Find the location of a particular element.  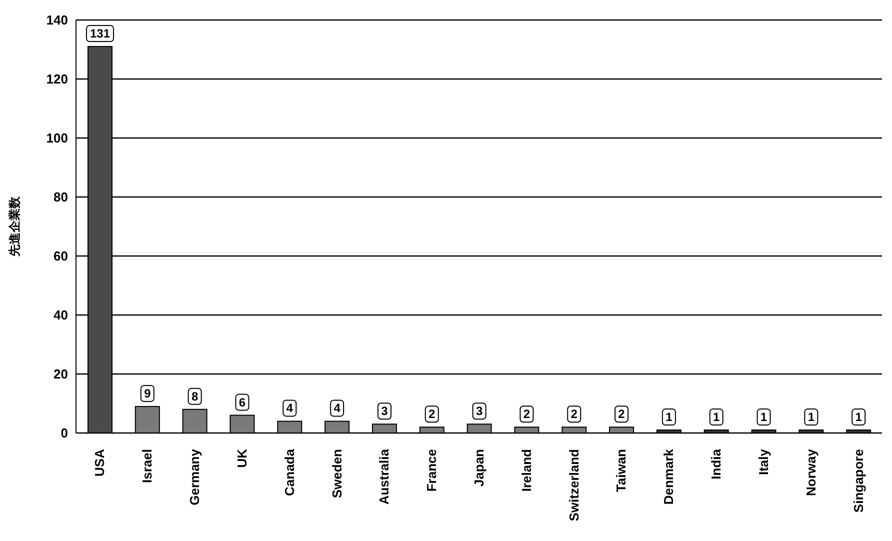

data-label: 8 is located at coordinates (194, 396).